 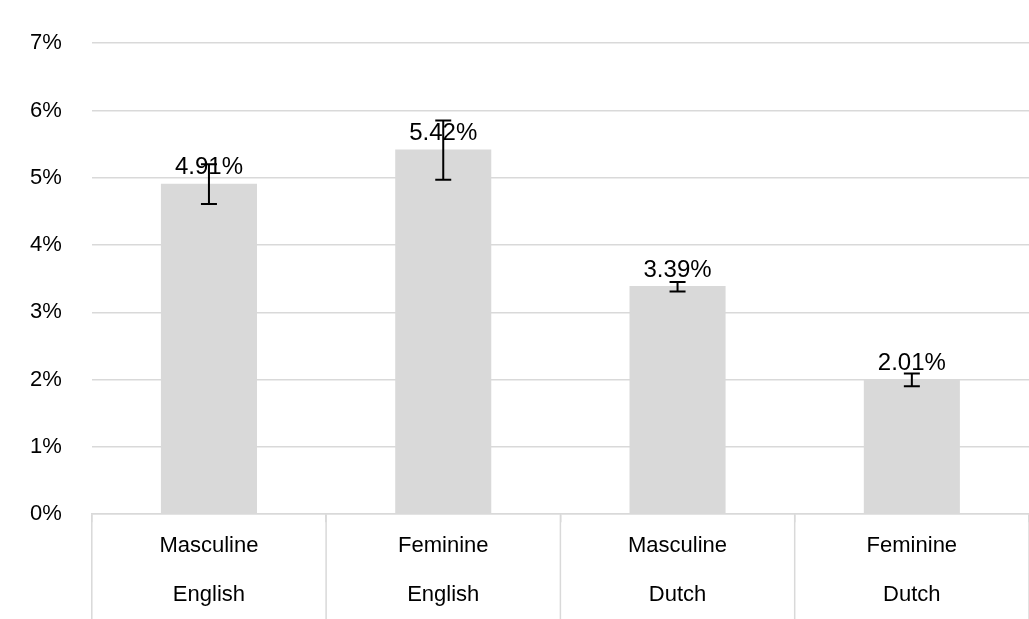 What do you see at coordinates (46, 176) in the screenshot?
I see `y-tick-label: 5%` at bounding box center [46, 176].